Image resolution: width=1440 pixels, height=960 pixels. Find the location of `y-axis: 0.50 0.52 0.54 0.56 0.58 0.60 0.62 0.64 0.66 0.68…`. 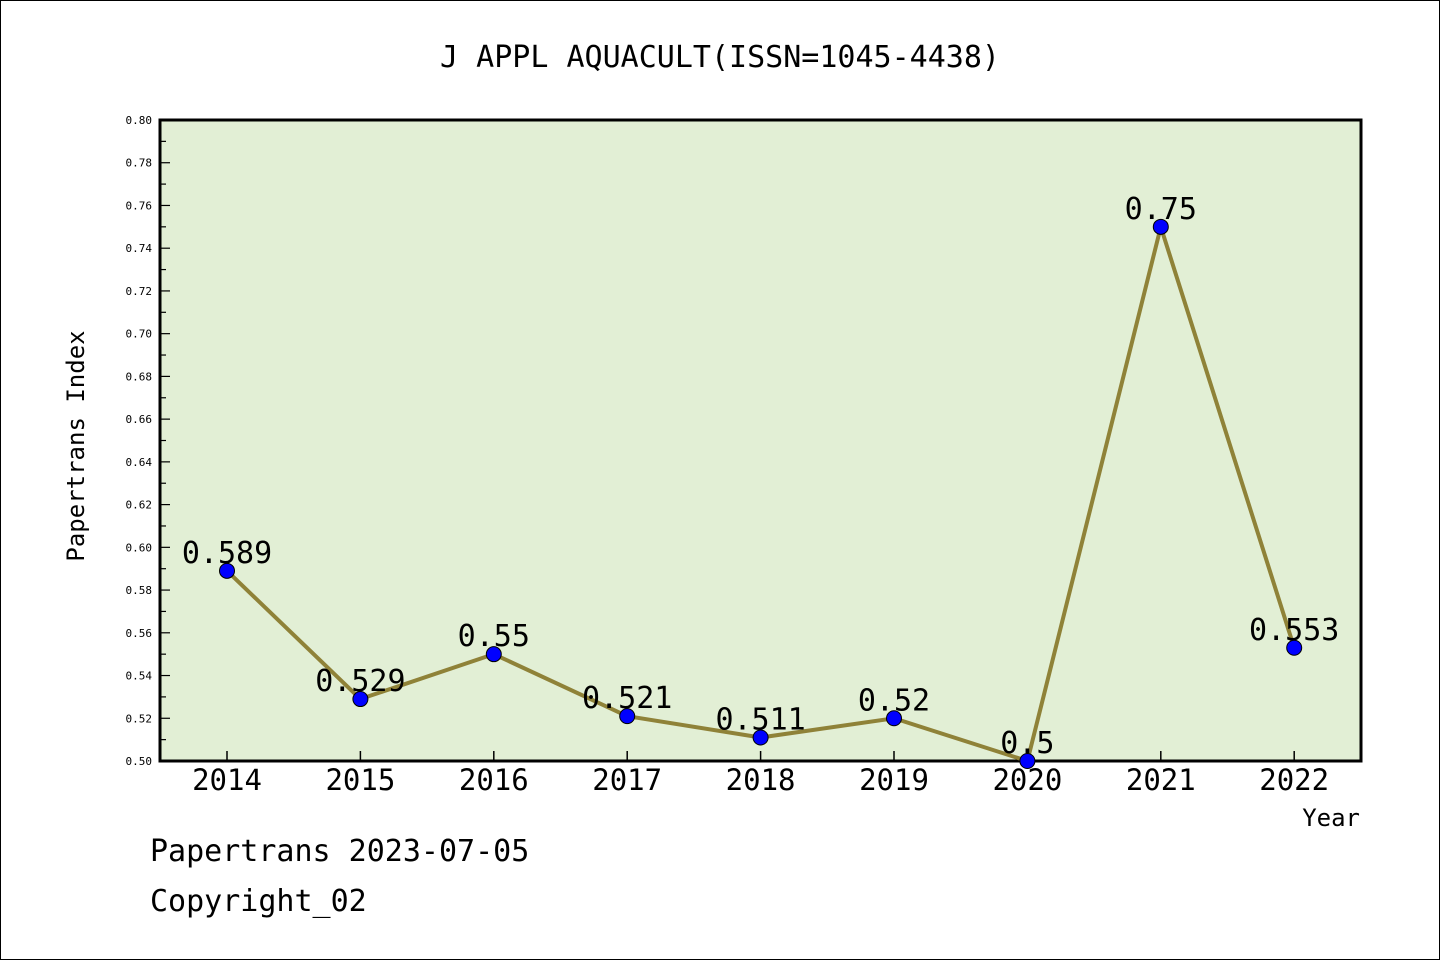

y-axis: 0.50 0.52 0.54 0.56 0.58 0.60 0.62 0.64 0.66 0.68… is located at coordinates (148, 441).